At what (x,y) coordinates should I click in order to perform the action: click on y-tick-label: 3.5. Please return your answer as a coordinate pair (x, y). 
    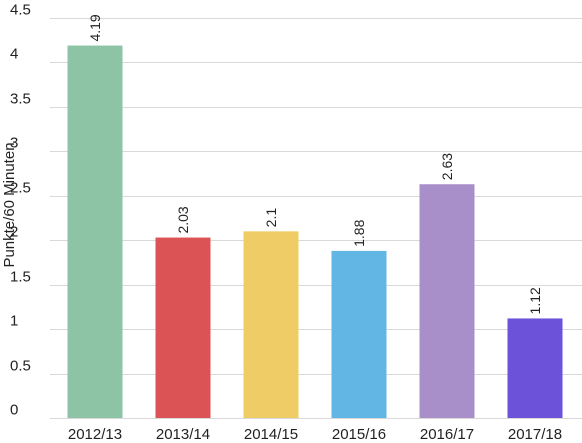
    Looking at the image, I should click on (20, 99).